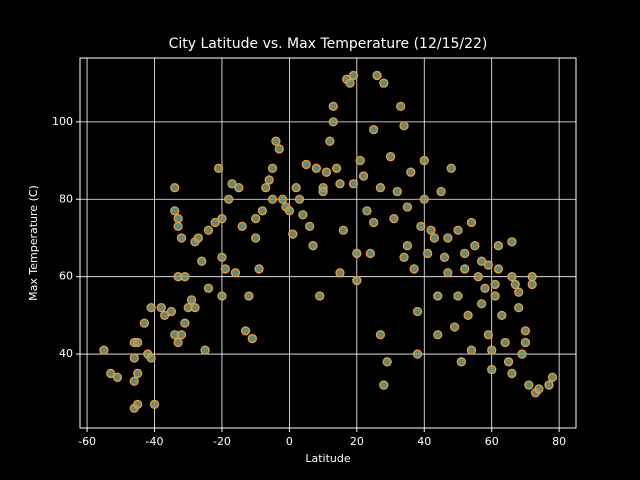  I want to click on x-tick-label: -60, so click(87, 441).